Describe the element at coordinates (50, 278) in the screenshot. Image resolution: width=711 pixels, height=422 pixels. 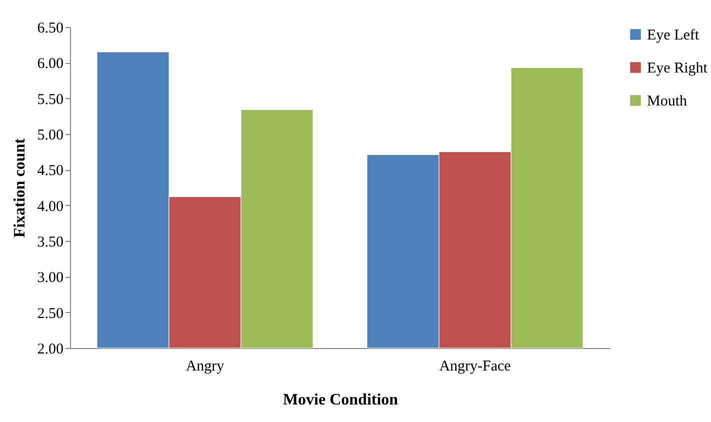
I see `y-tick-label: 3.00` at that location.